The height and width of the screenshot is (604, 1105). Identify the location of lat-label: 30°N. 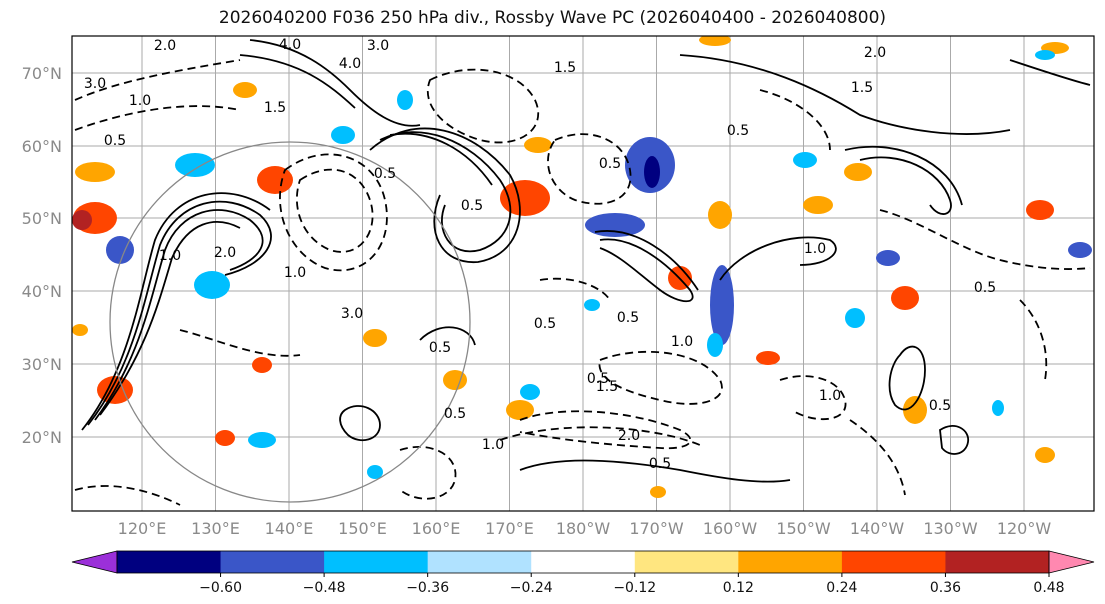
(42, 364).